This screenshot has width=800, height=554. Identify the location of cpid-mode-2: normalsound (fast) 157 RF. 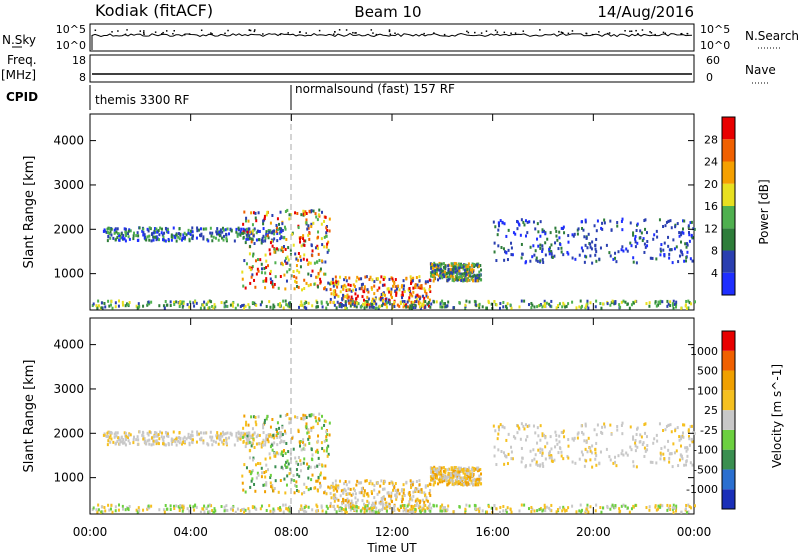
(375, 89).